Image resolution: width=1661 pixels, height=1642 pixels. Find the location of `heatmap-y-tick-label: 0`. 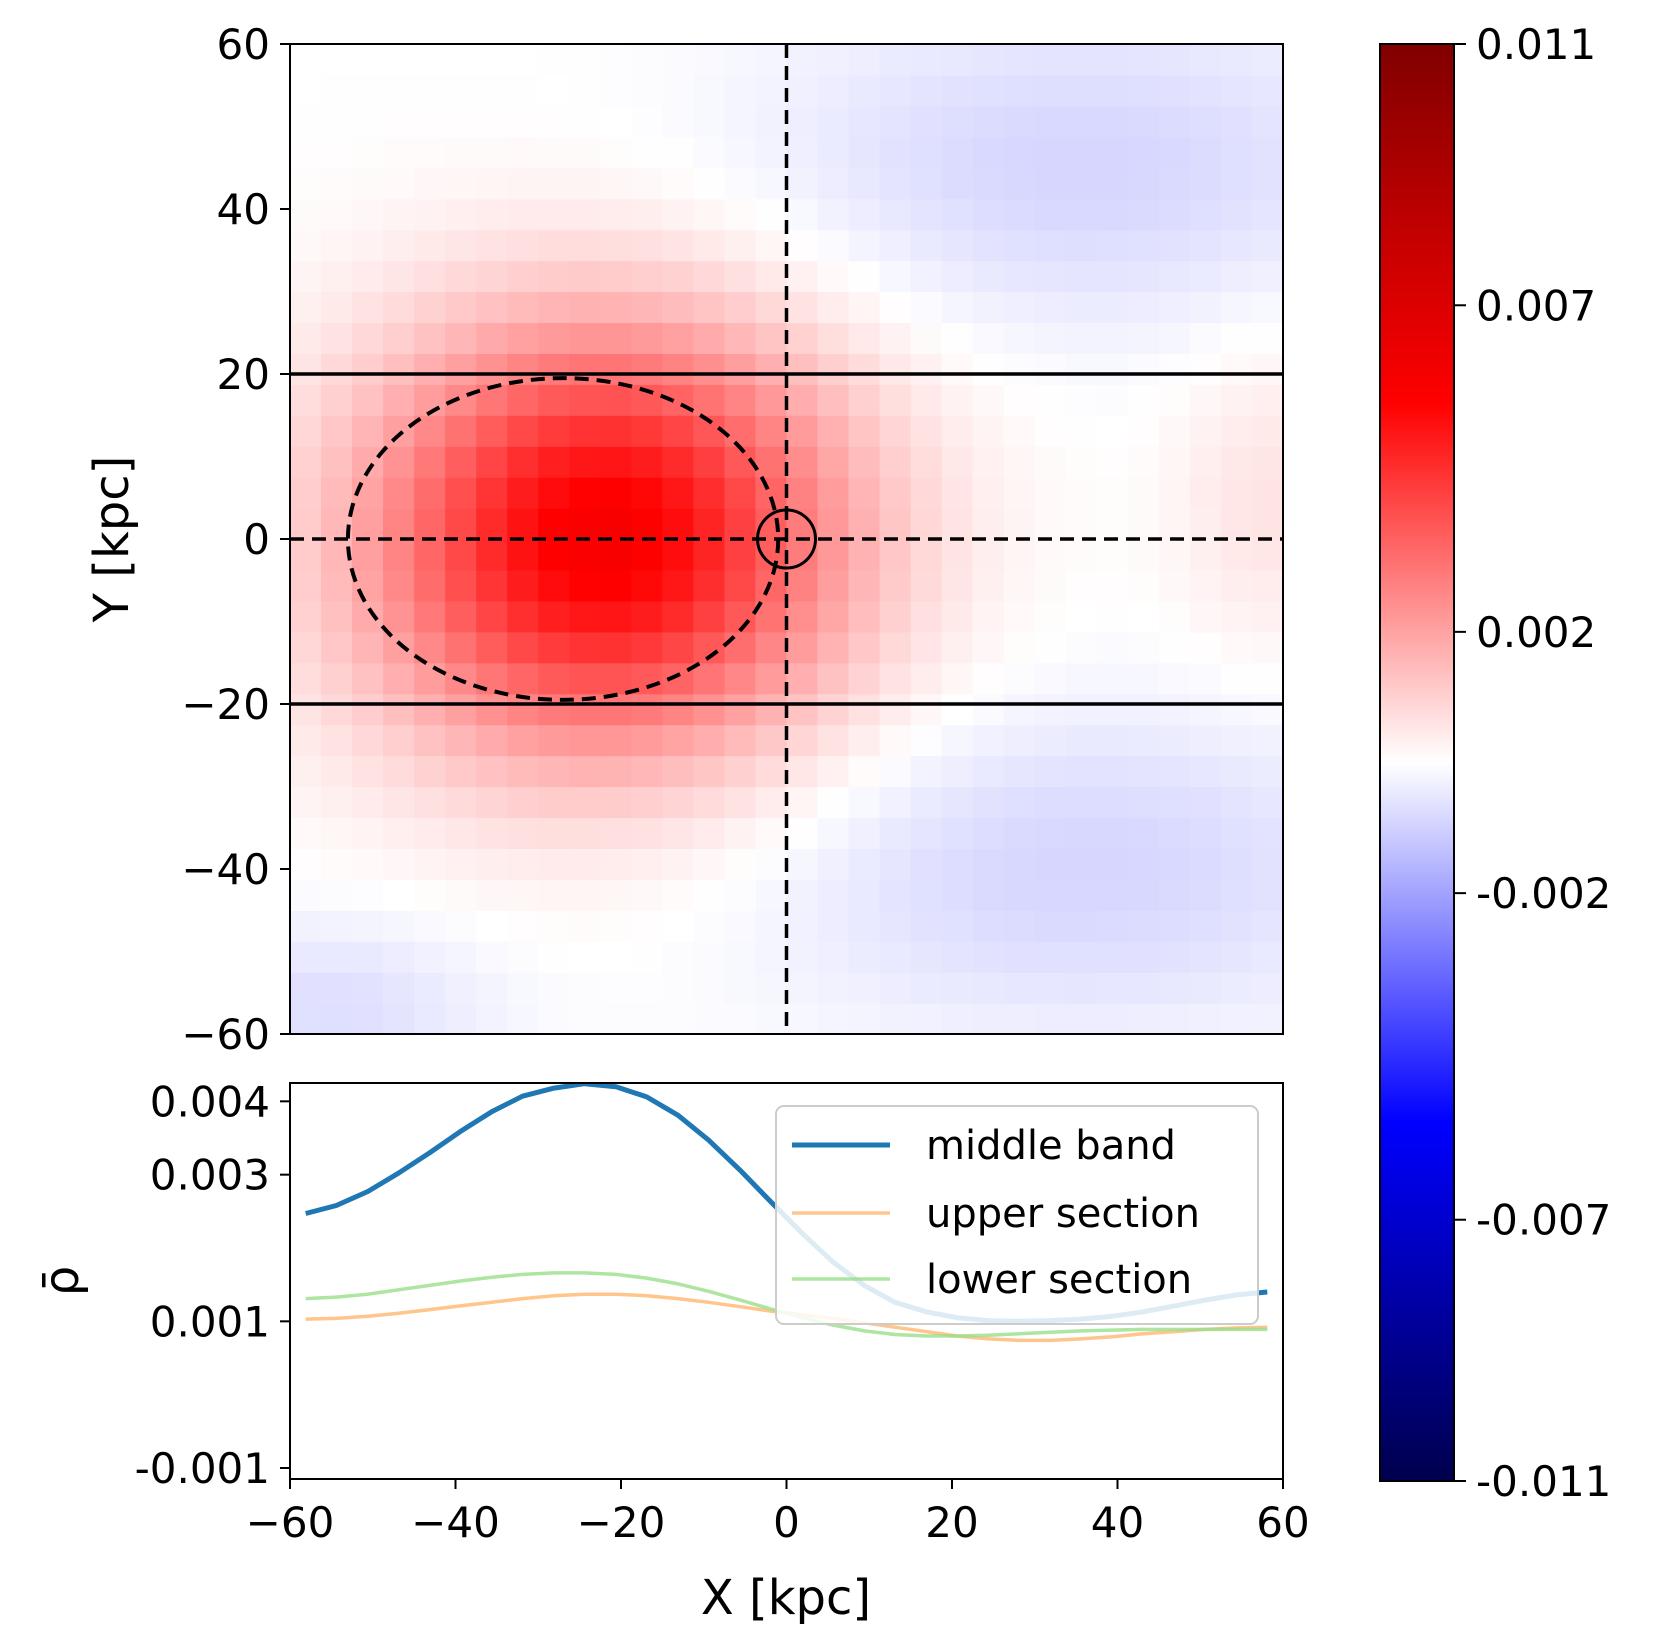

heatmap-y-tick-label: 0 is located at coordinates (256, 539).